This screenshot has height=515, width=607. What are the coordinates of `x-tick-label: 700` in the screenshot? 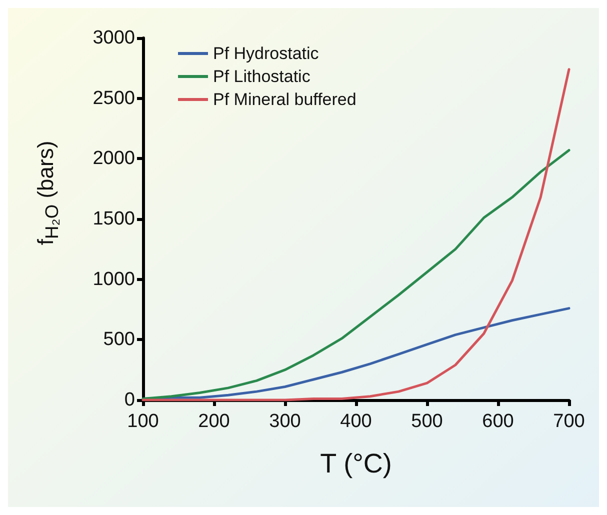 It's located at (569, 421).